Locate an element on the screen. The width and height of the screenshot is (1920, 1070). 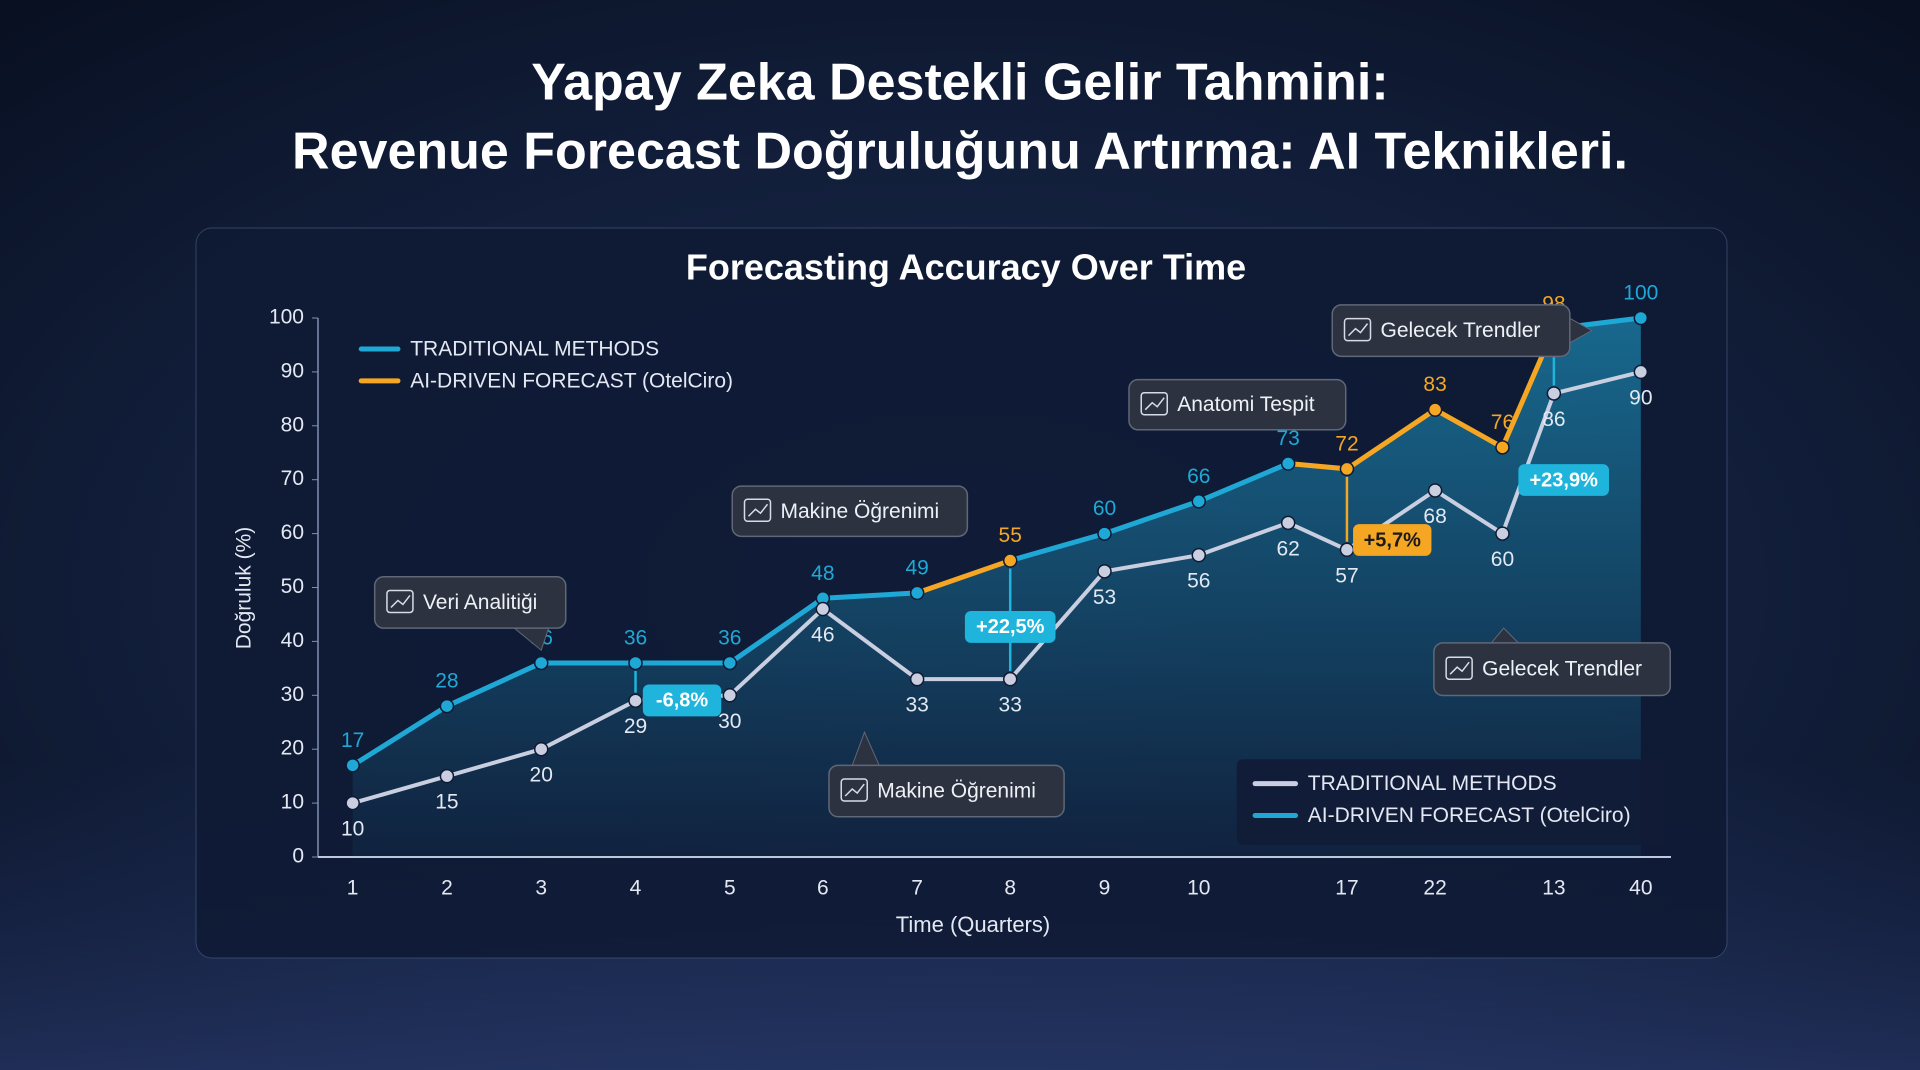
value-label: 15 is located at coordinates (446, 802).